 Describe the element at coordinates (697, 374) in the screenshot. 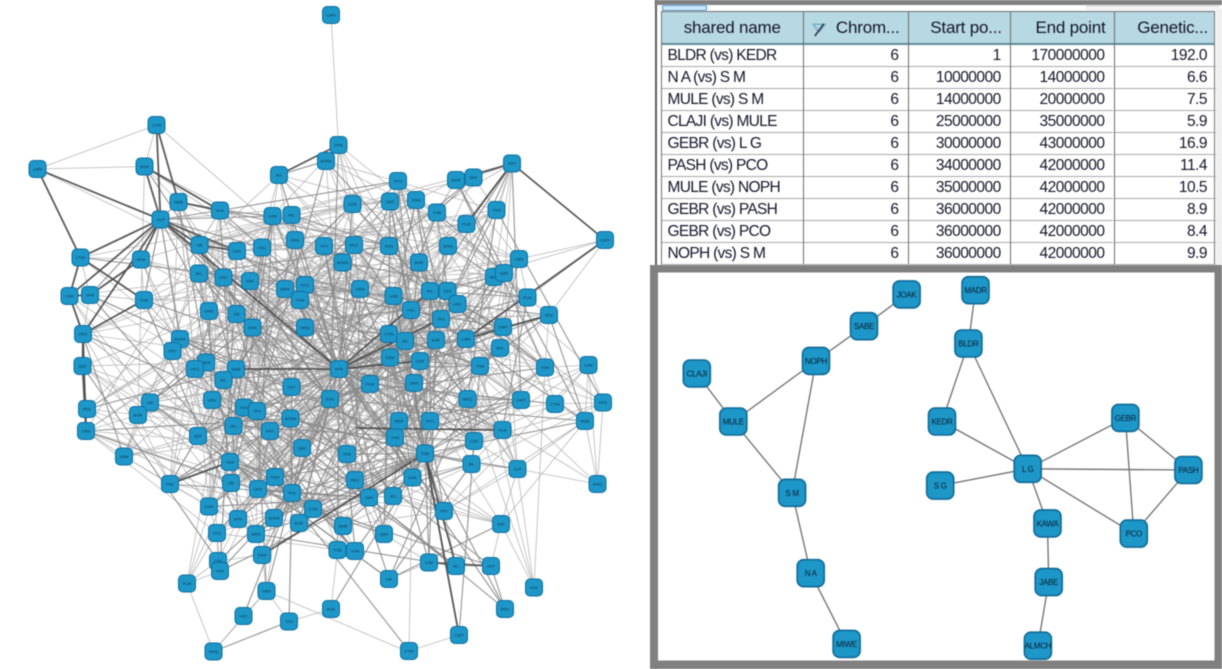

I see `svg-text: CLAJI` at that location.